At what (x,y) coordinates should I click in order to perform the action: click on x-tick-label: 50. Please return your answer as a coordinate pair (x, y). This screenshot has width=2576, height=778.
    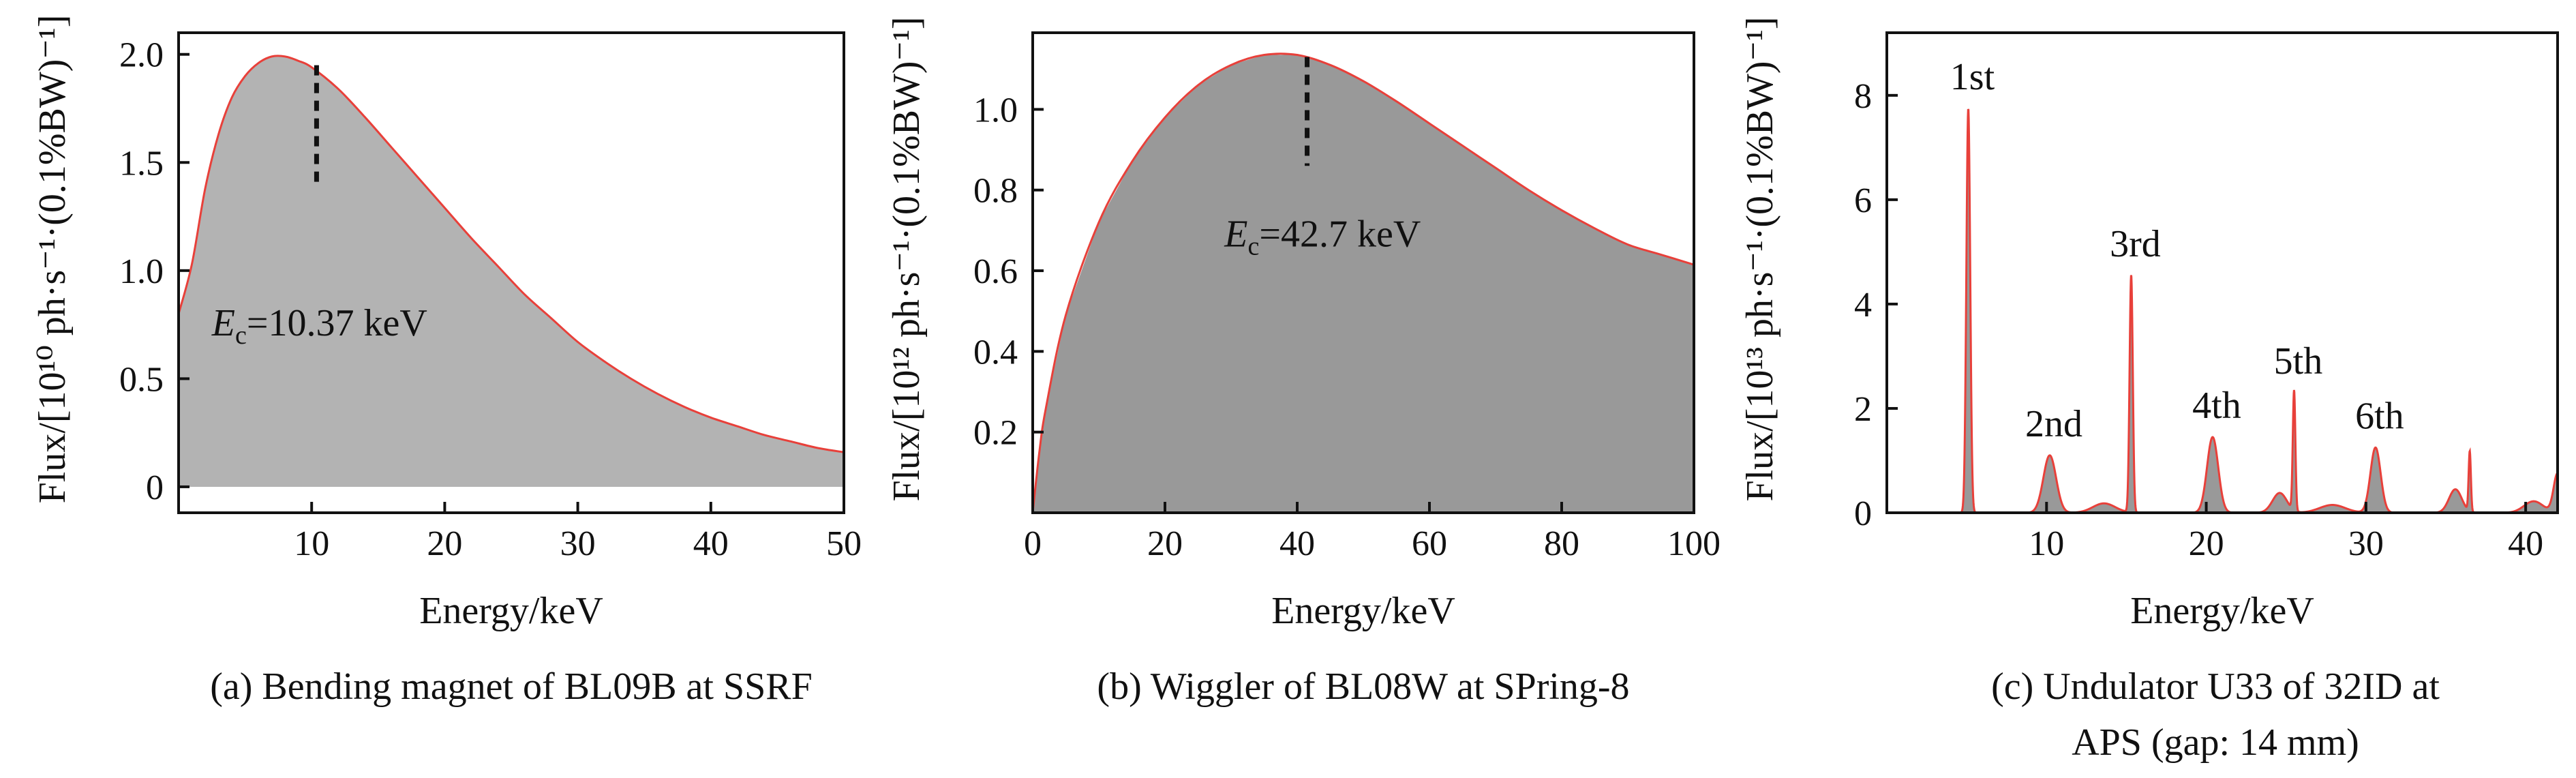
    Looking at the image, I should click on (844, 543).